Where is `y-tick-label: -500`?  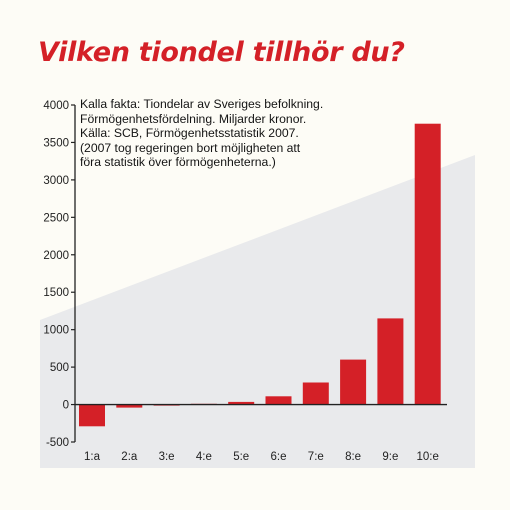
y-tick-label: -500 is located at coordinates (57, 443).